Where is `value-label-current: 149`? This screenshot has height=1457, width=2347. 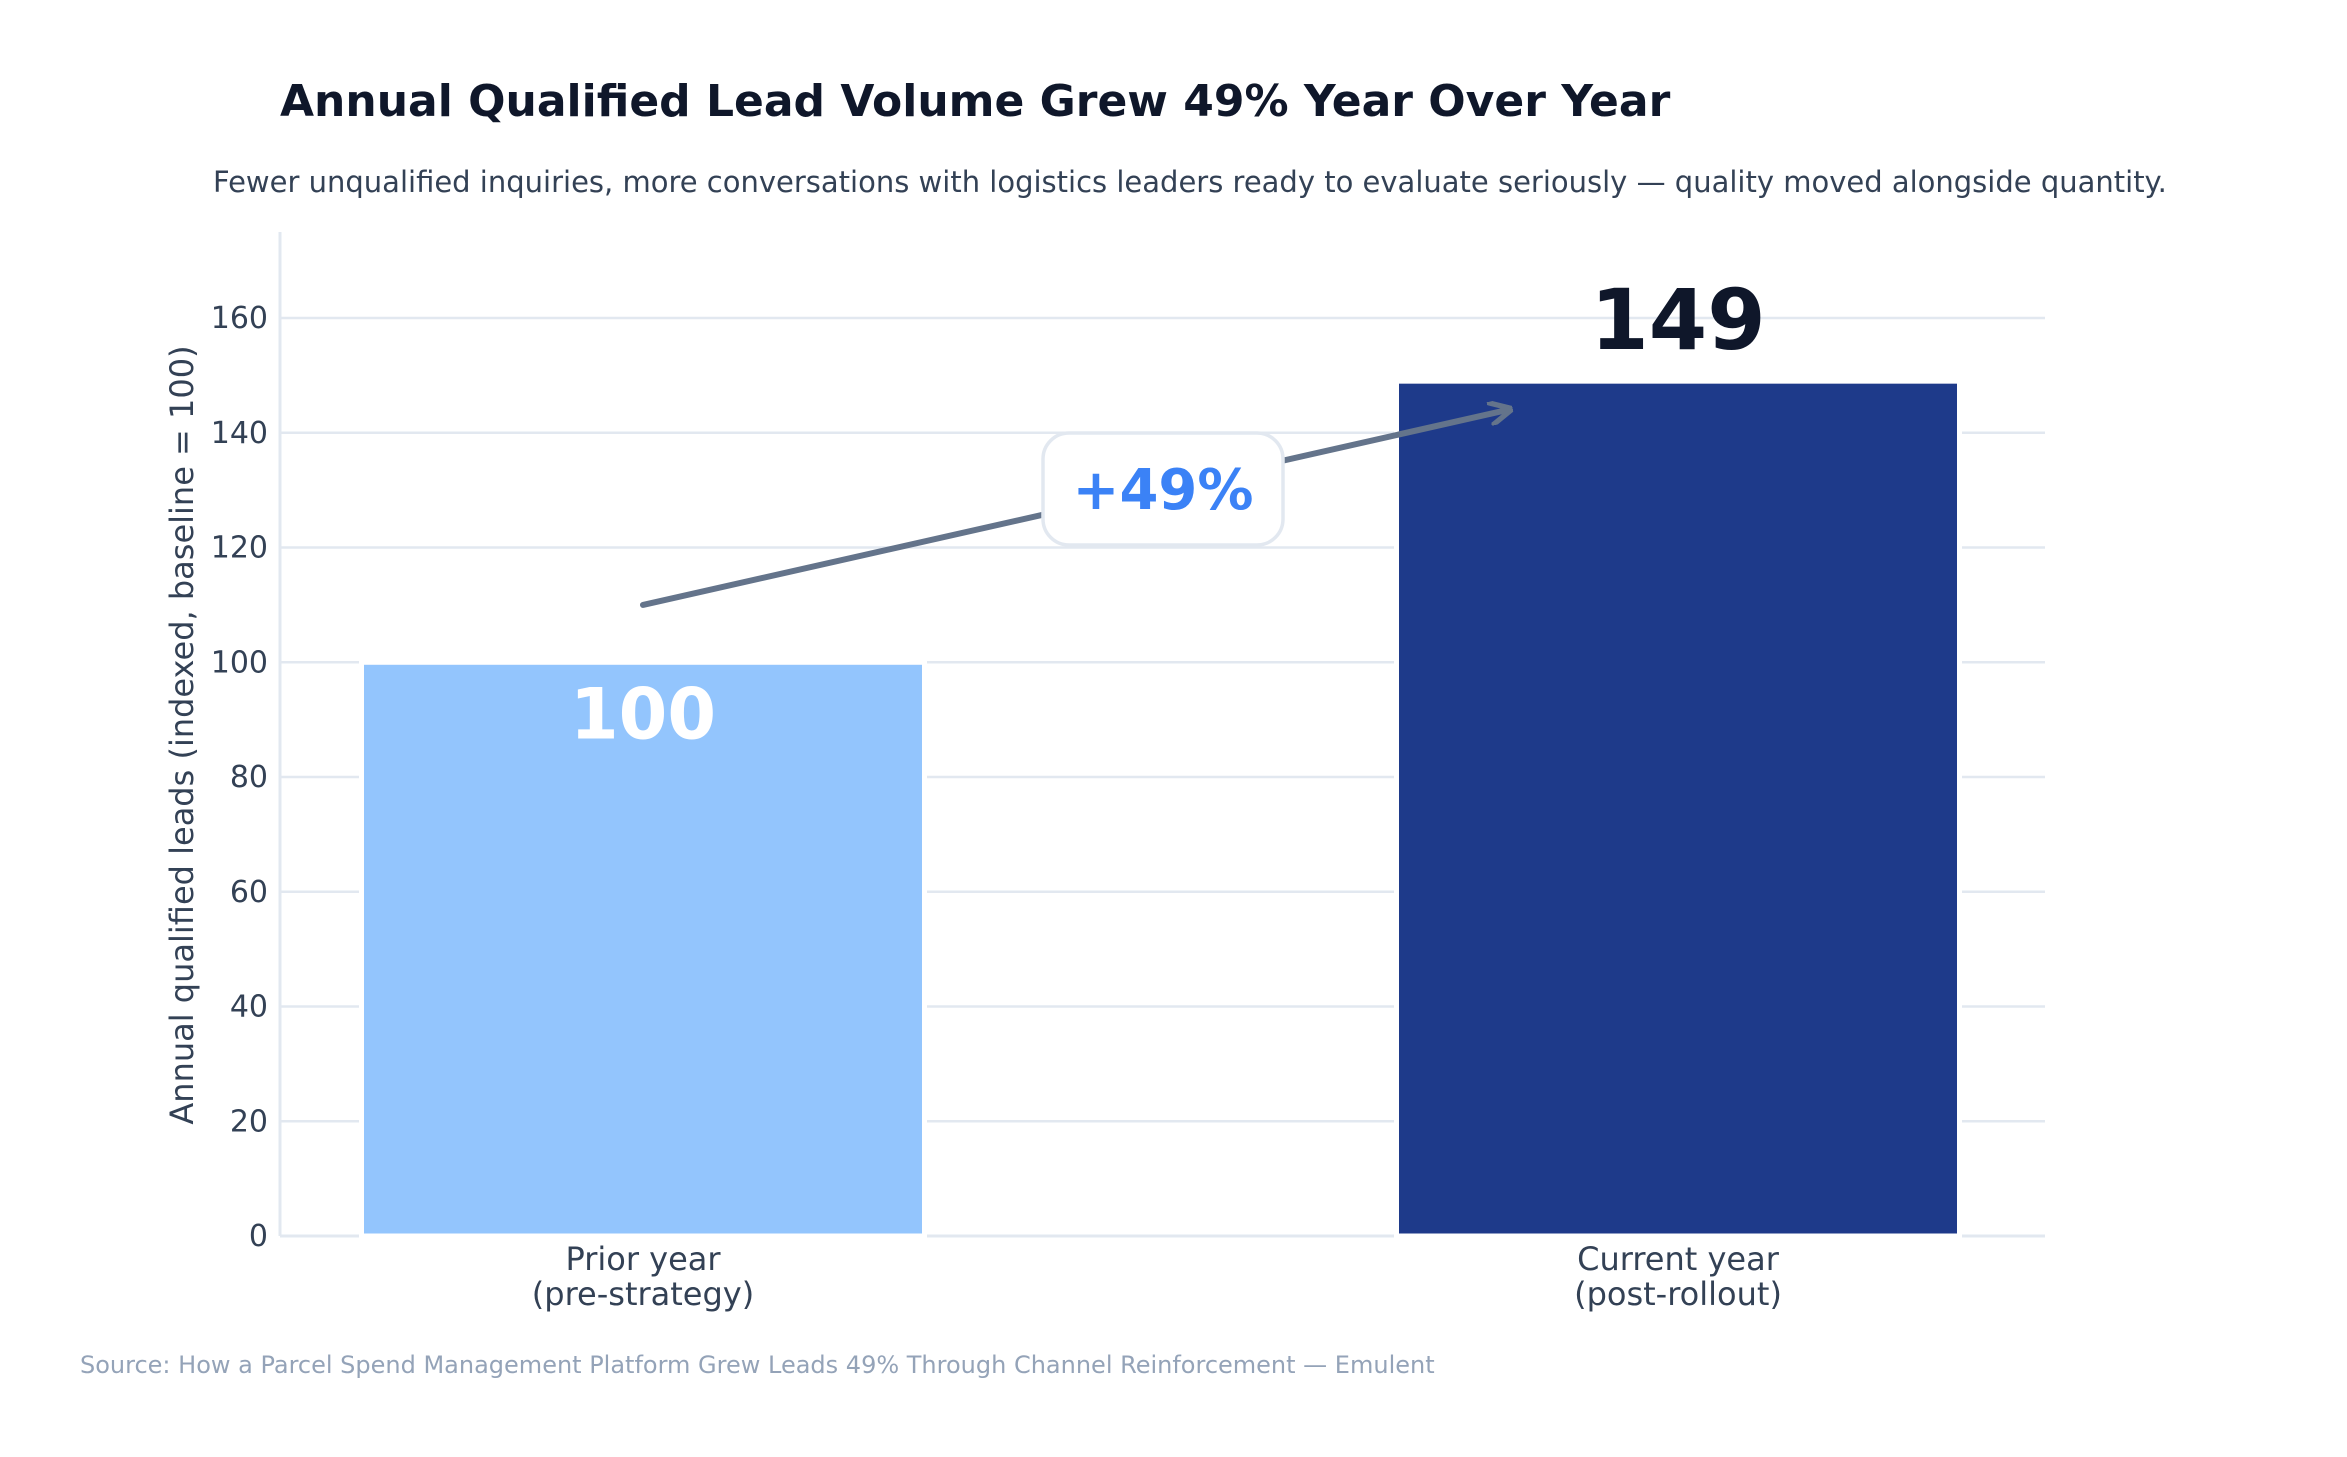
value-label-current: 149 is located at coordinates (1677, 320).